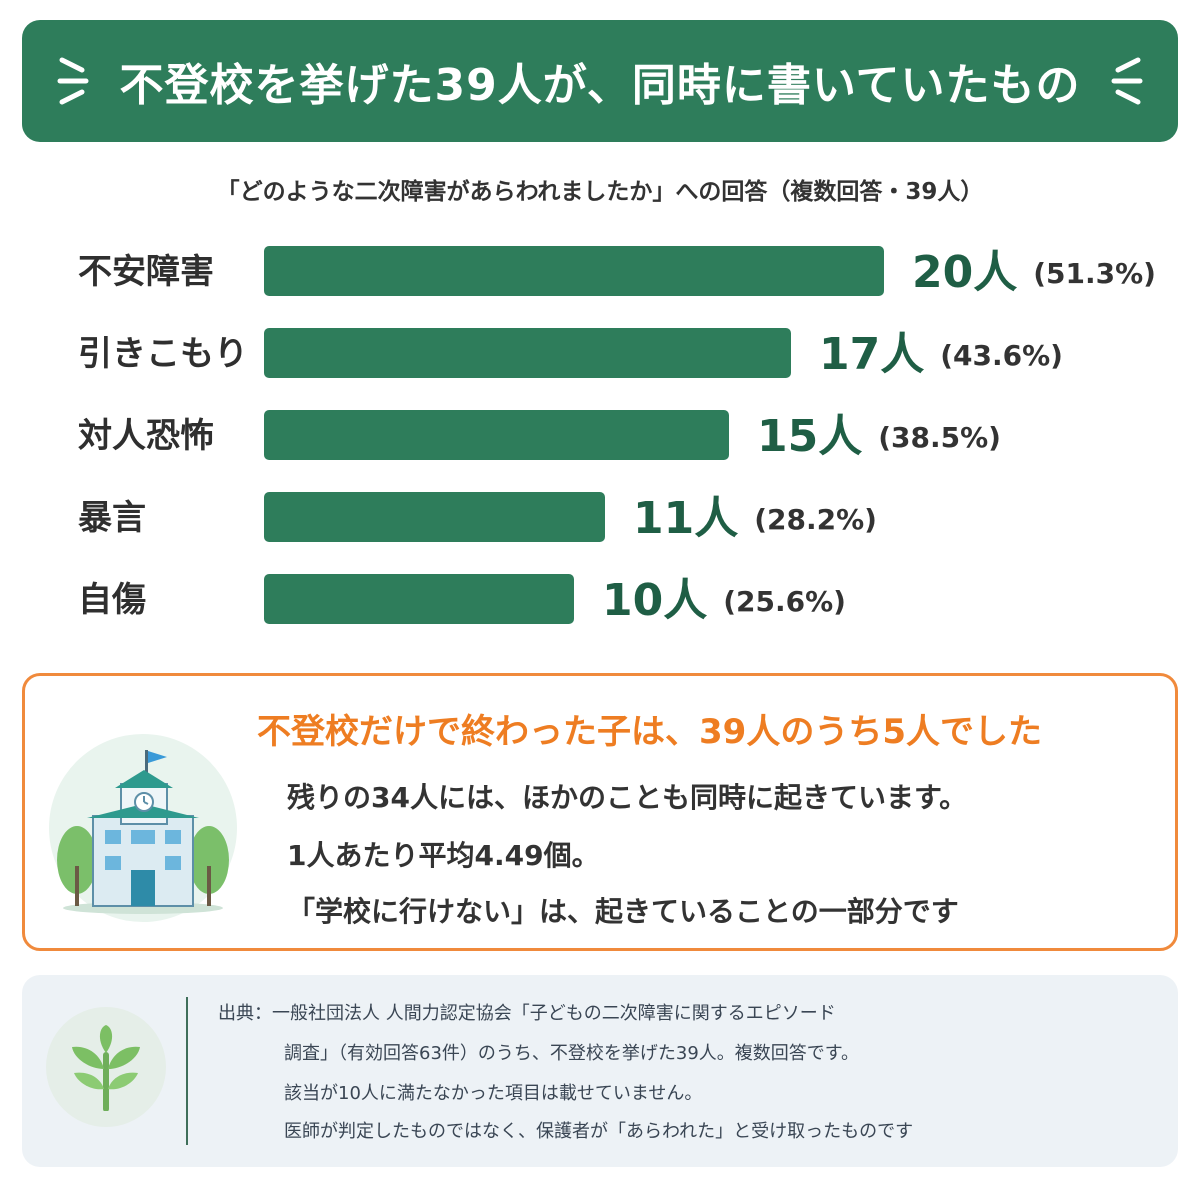 Image resolution: width=1200 pixels, height=1200 pixels. I want to click on percent-label: (25.6%), so click(784, 601).